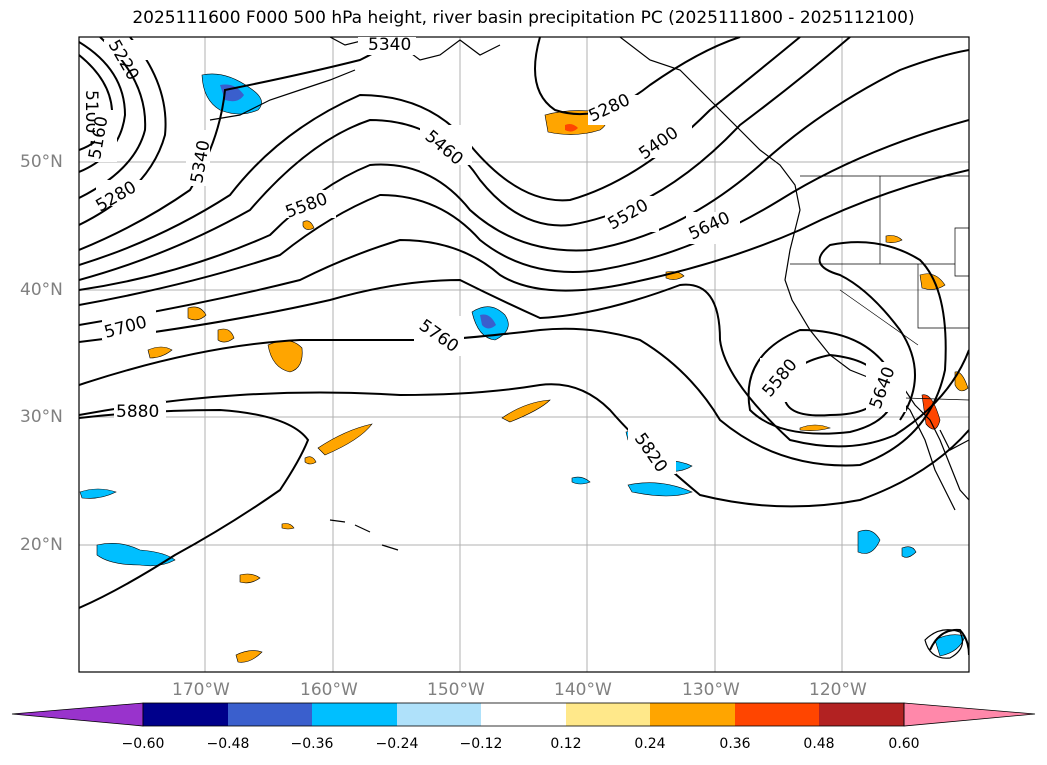  What do you see at coordinates (77, 714) in the screenshot?
I see `colorbar-extension-low` at bounding box center [77, 714].